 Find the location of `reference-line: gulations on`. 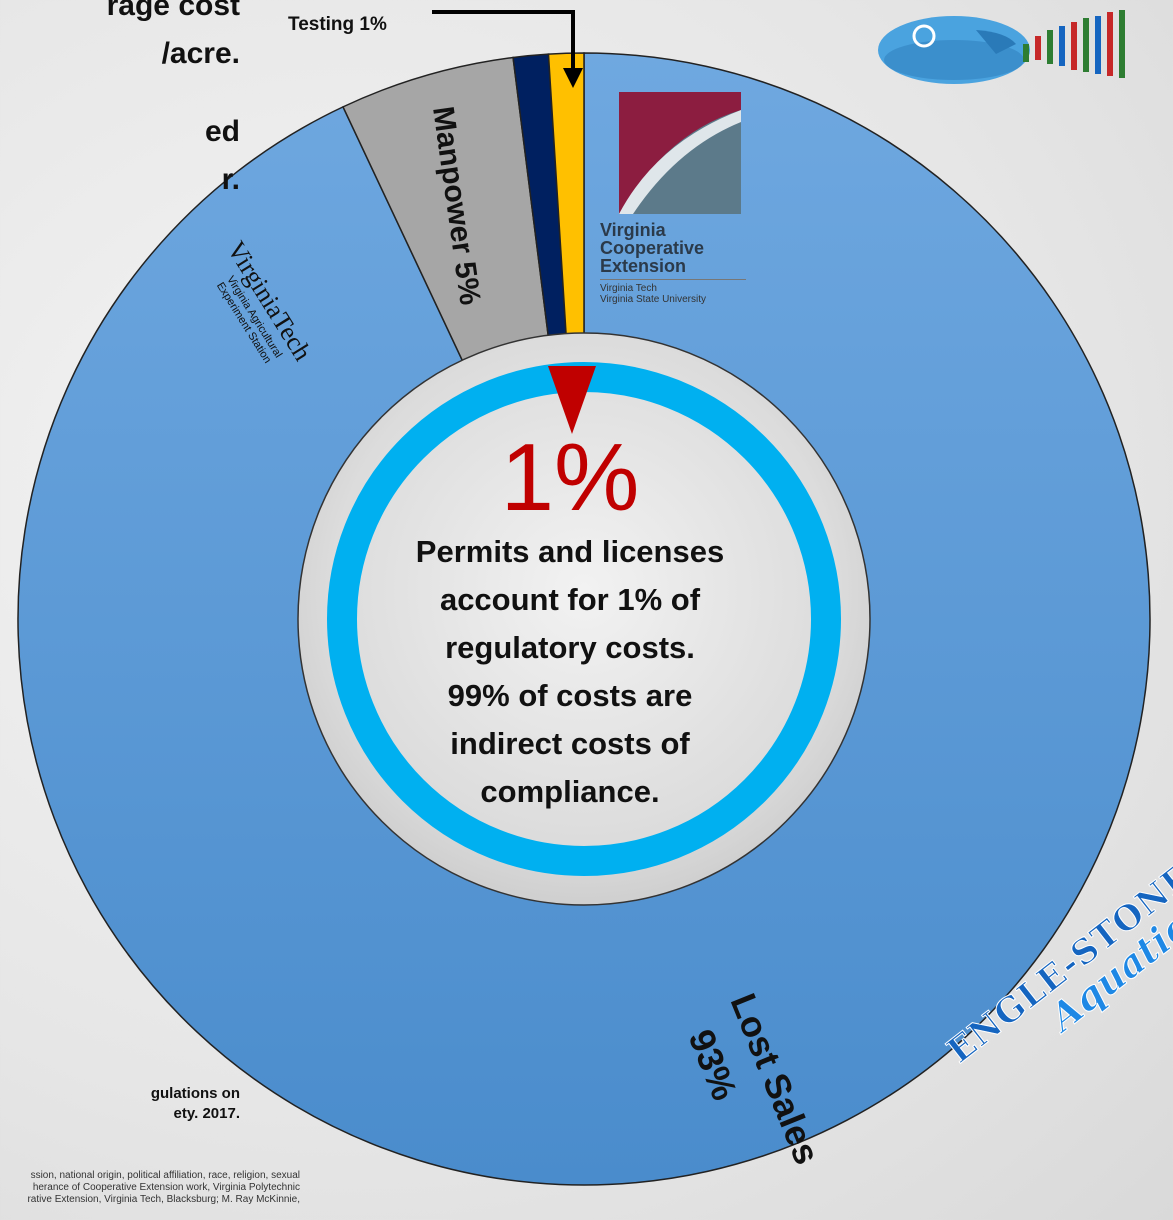

reference-line: gulations on is located at coordinates (195, 1093).